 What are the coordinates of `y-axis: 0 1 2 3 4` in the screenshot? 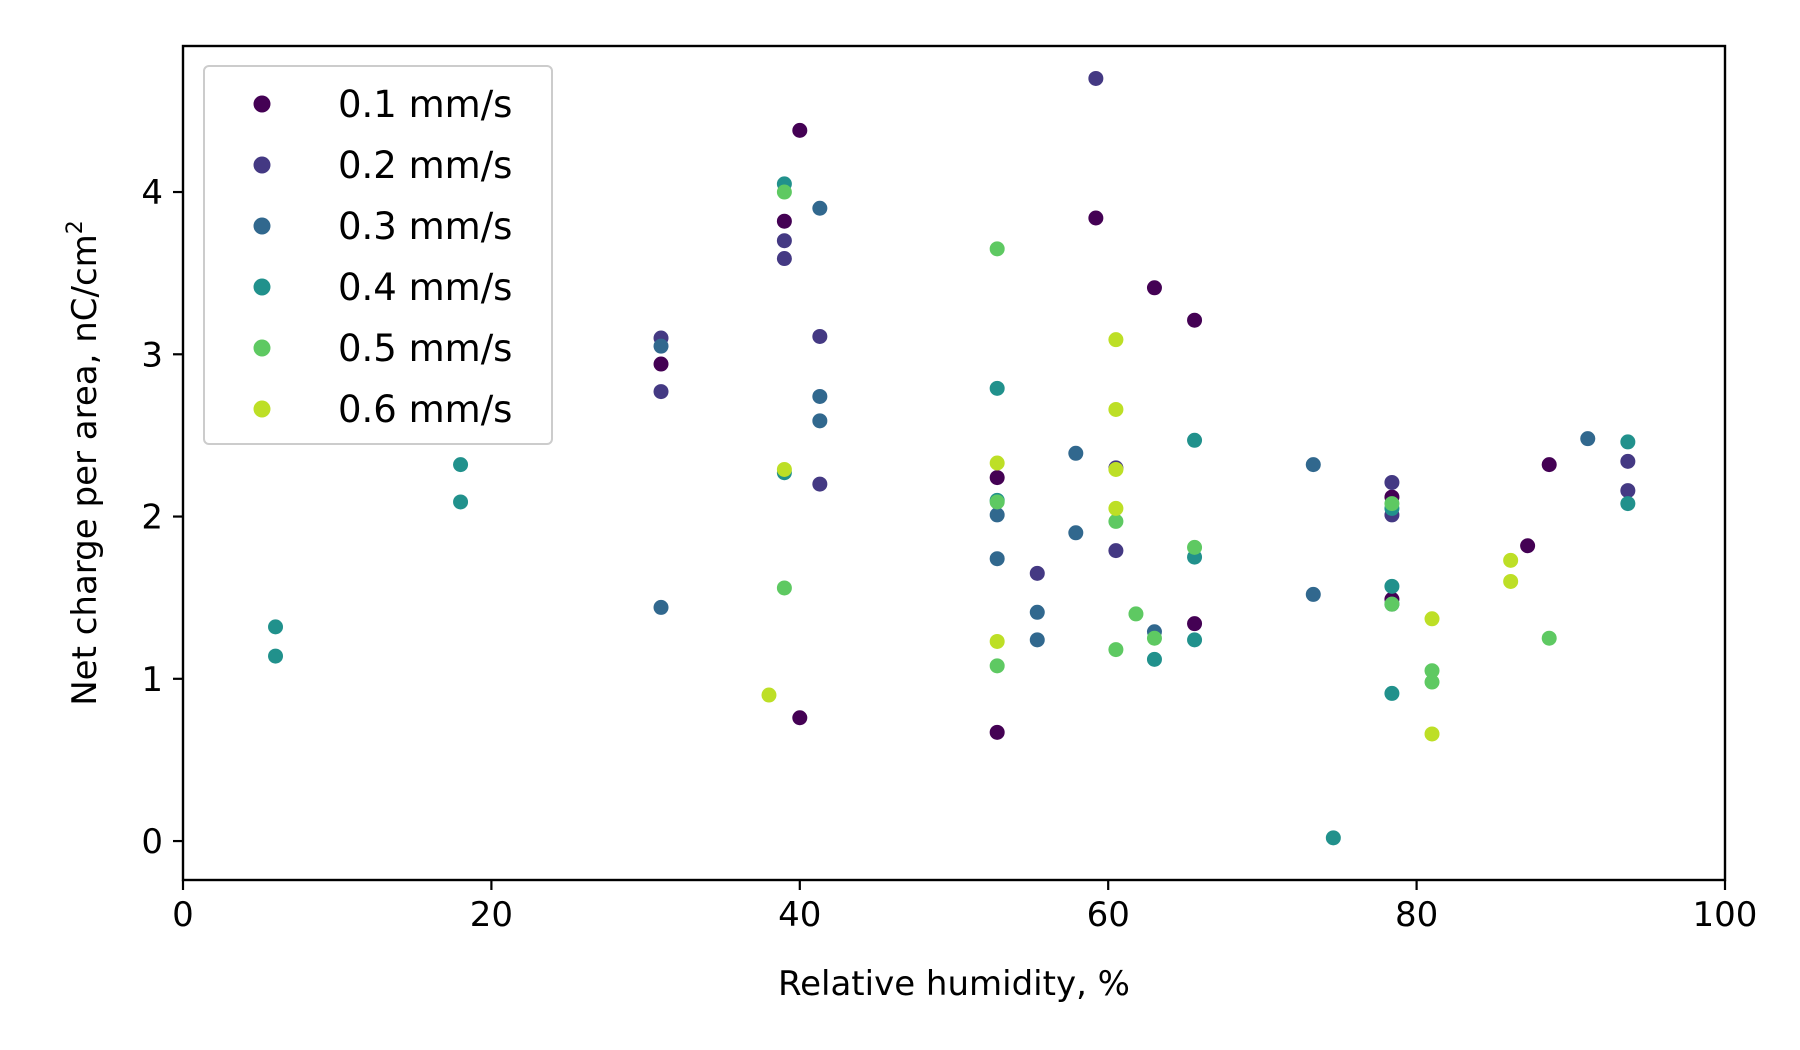 It's located at (162, 517).